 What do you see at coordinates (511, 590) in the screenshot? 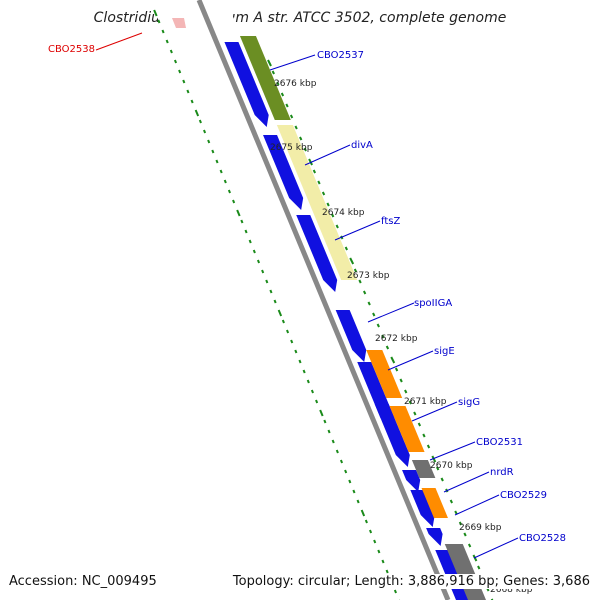
I see `kbp-label: 2668 kbp` at bounding box center [511, 590].